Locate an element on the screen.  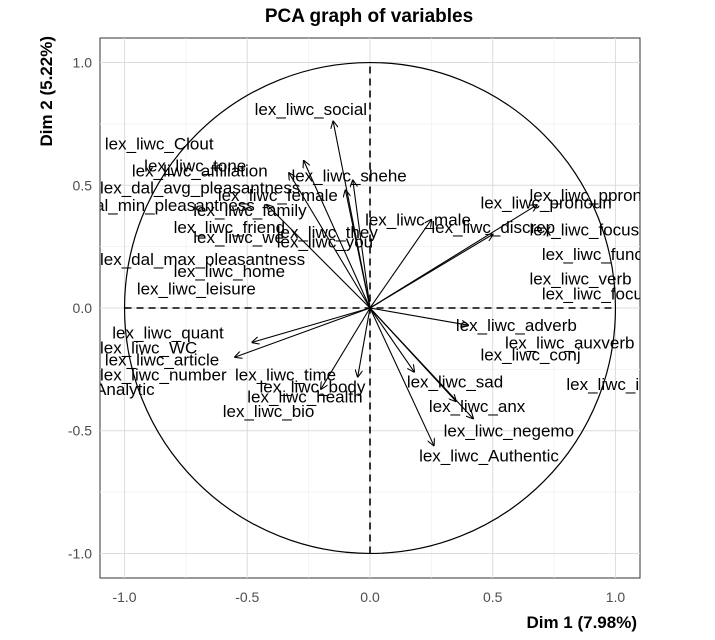
variable-label: lex_liwc_quant is located at coordinates (168, 333).